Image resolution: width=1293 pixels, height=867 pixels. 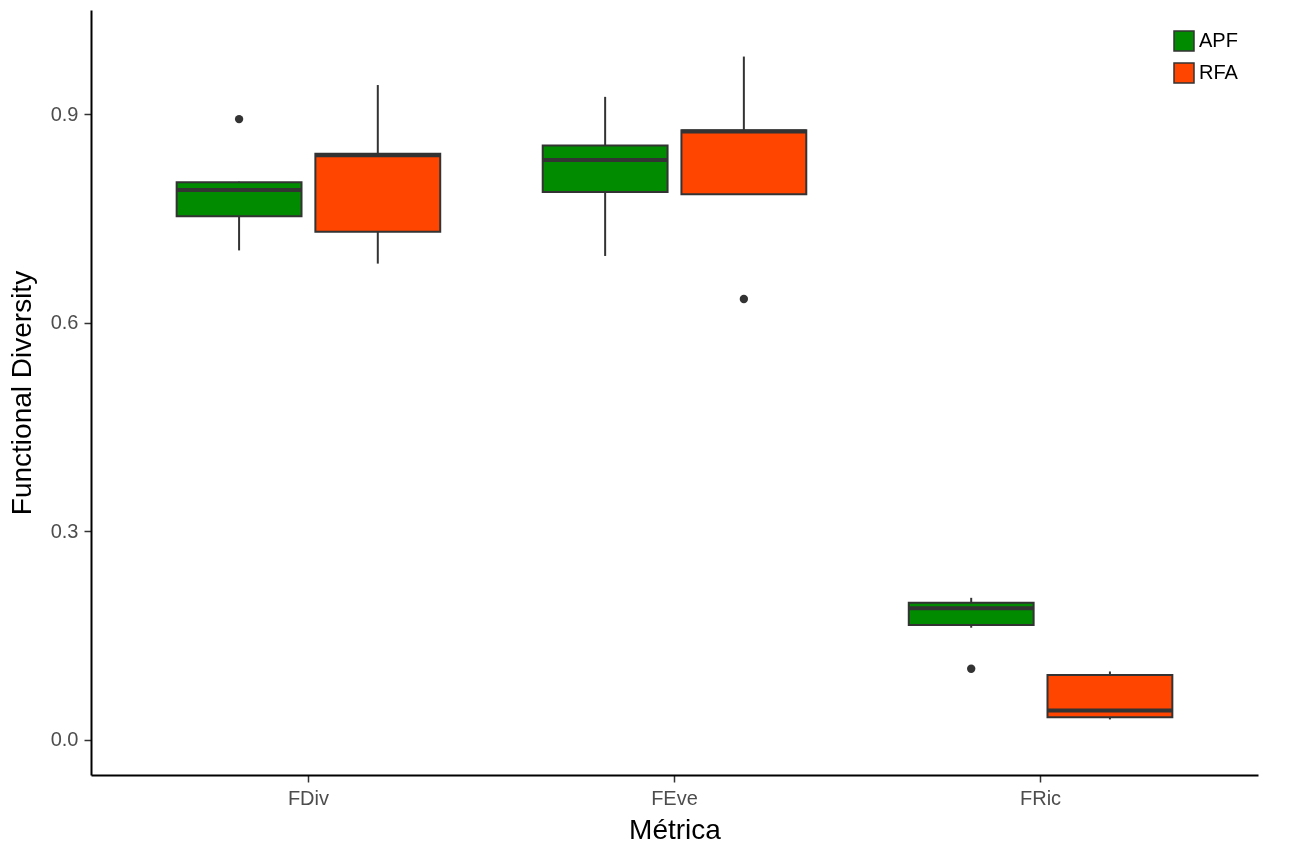 What do you see at coordinates (64, 739) in the screenshot?
I see `y-tick-label: 0.0` at bounding box center [64, 739].